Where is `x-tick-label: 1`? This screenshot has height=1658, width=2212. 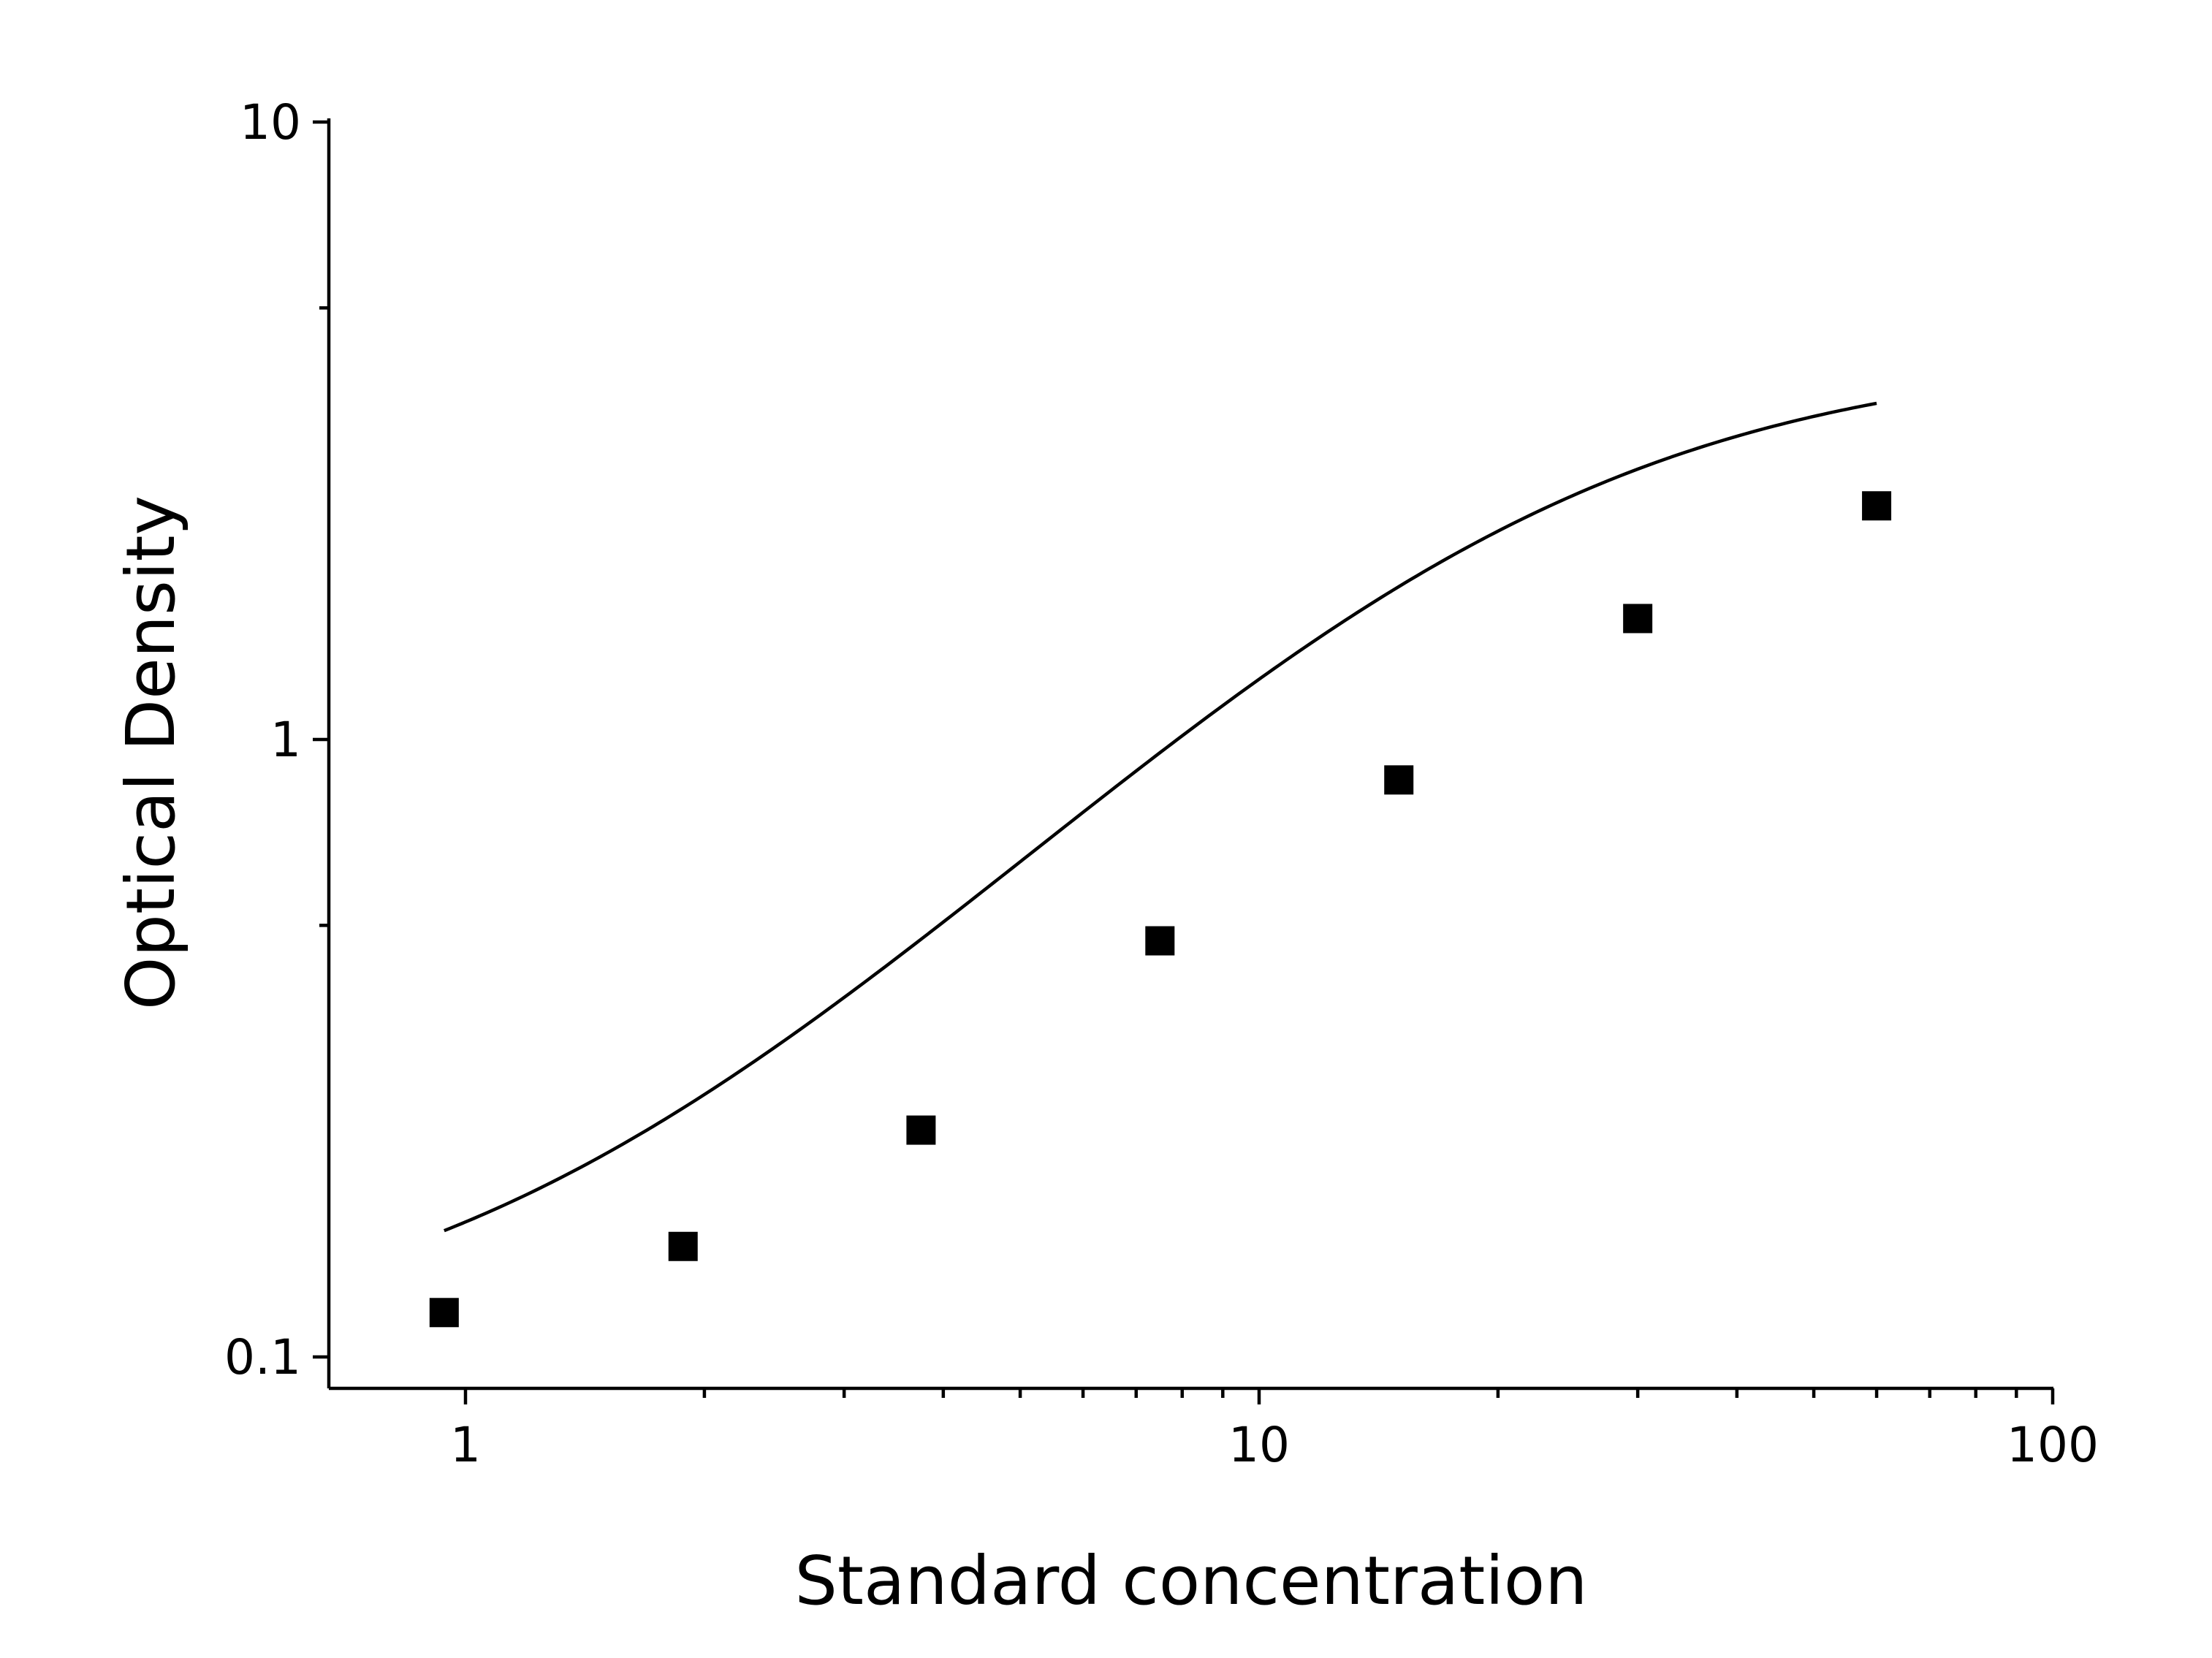 x-tick-label: 1 is located at coordinates (465, 1445).